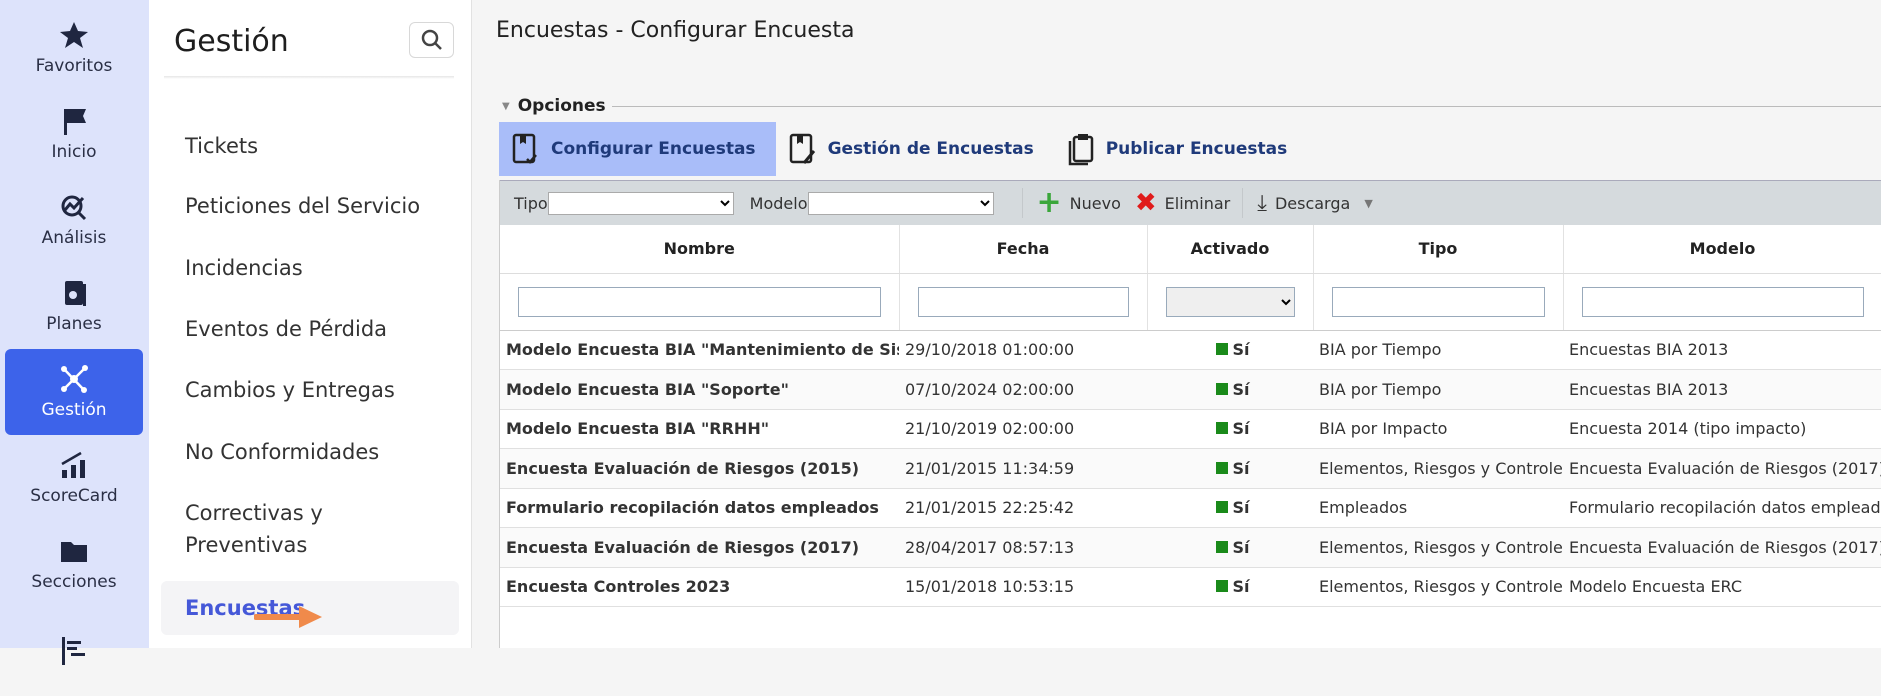 This screenshot has height=696, width=1881. I want to click on nav-item-eventos-de-pérdida: Eventos de Pérdida, so click(286, 329).